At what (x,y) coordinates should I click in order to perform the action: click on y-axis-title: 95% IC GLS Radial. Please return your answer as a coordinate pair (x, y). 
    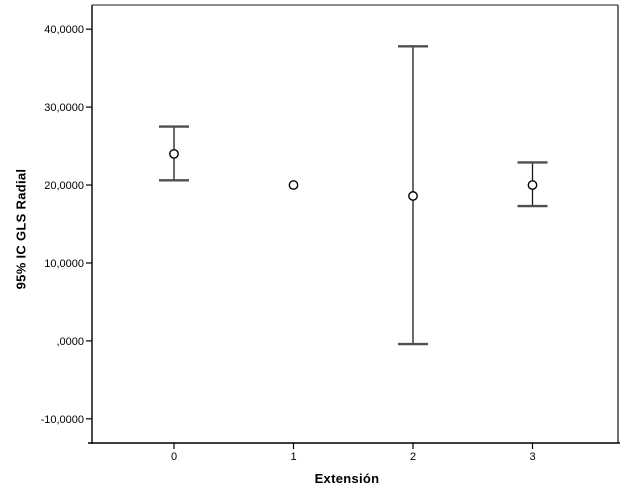
    Looking at the image, I should click on (21, 229).